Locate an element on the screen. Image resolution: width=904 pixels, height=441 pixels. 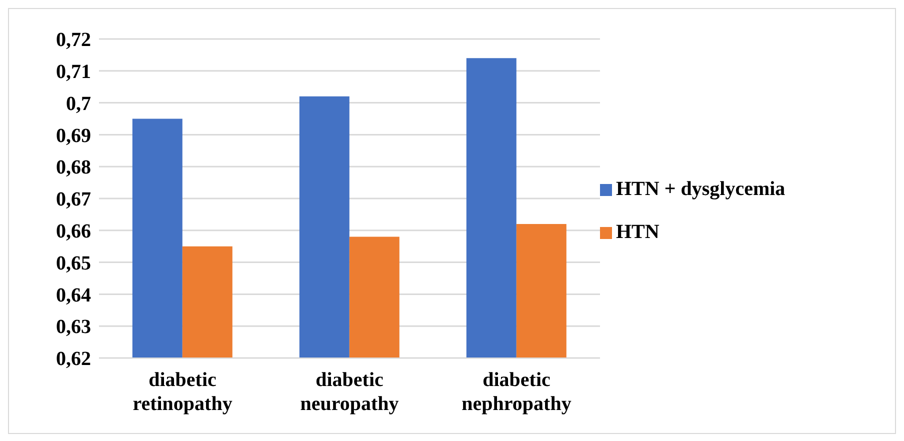
y-tick-label: 0,69 is located at coordinates (73, 135).